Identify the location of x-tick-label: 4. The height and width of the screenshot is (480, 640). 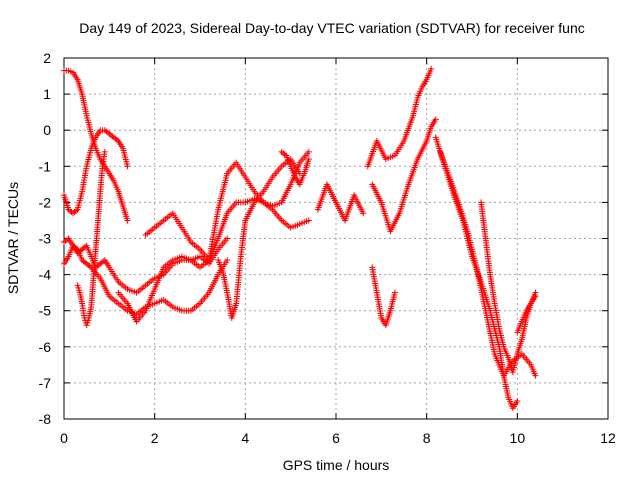
(245, 438).